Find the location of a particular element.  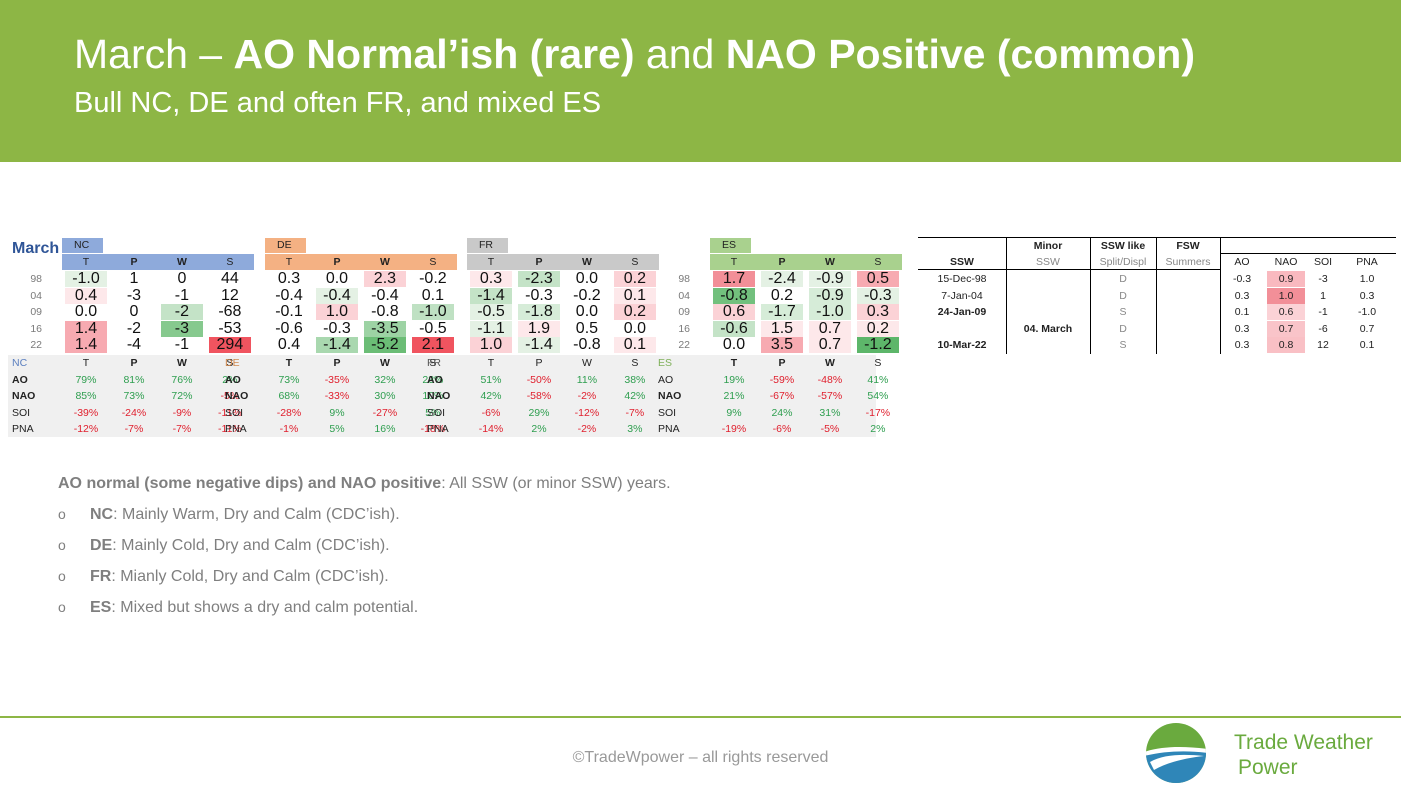

value-de-04-w: -0.4 is located at coordinates (384, 295).